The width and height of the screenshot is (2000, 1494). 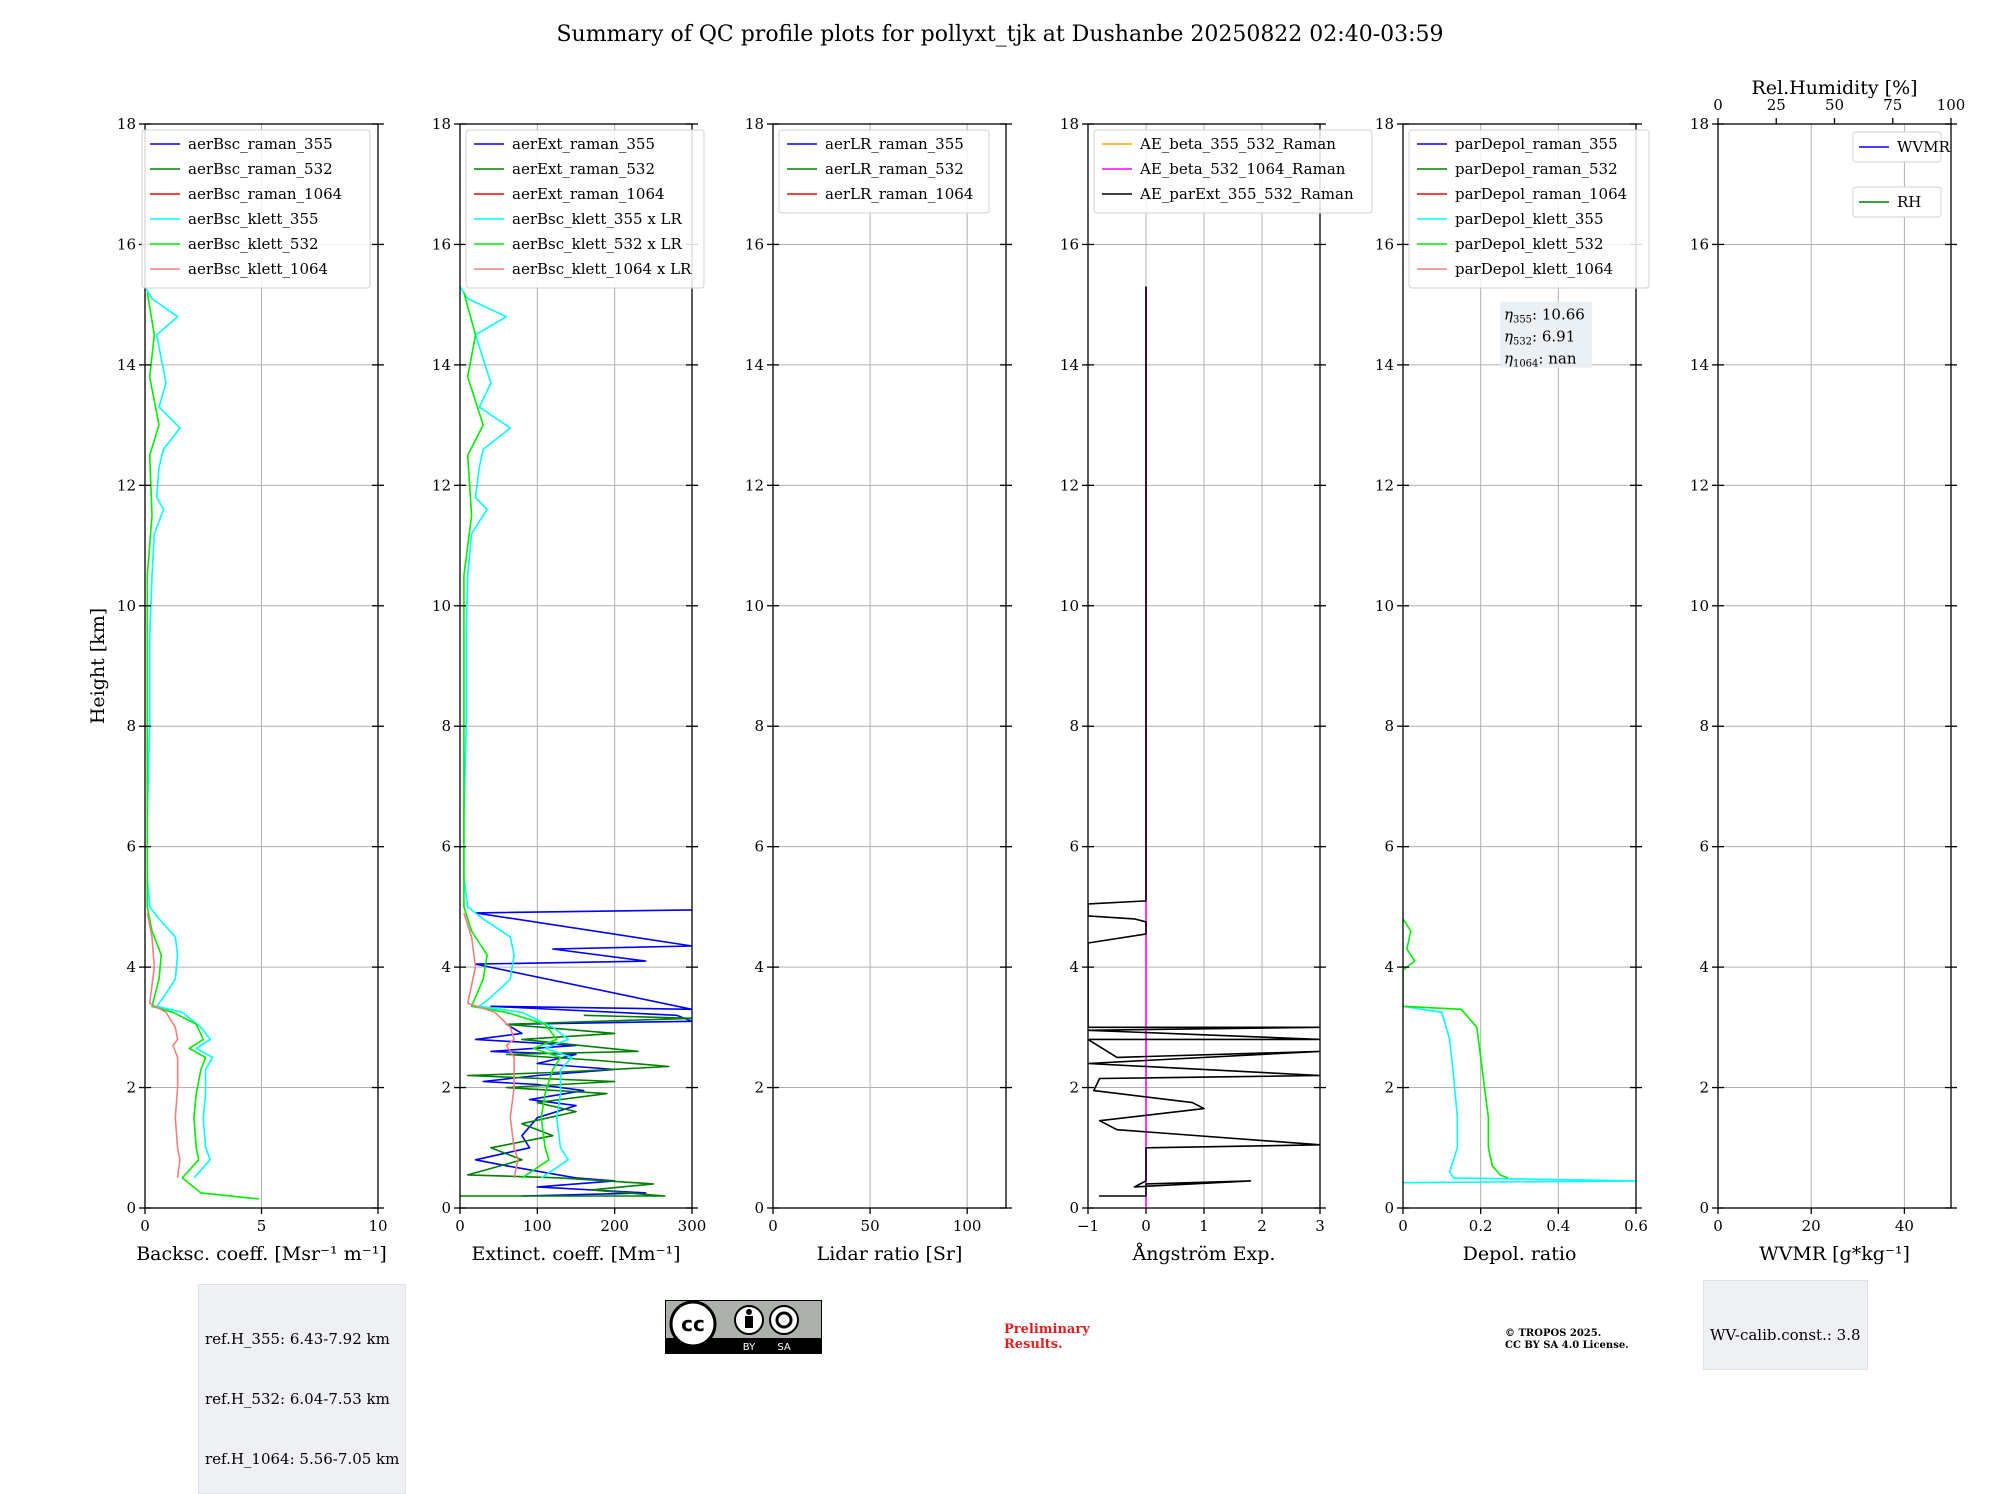 I want to click on x-tick-label: 0.6, so click(x=1636, y=1226).